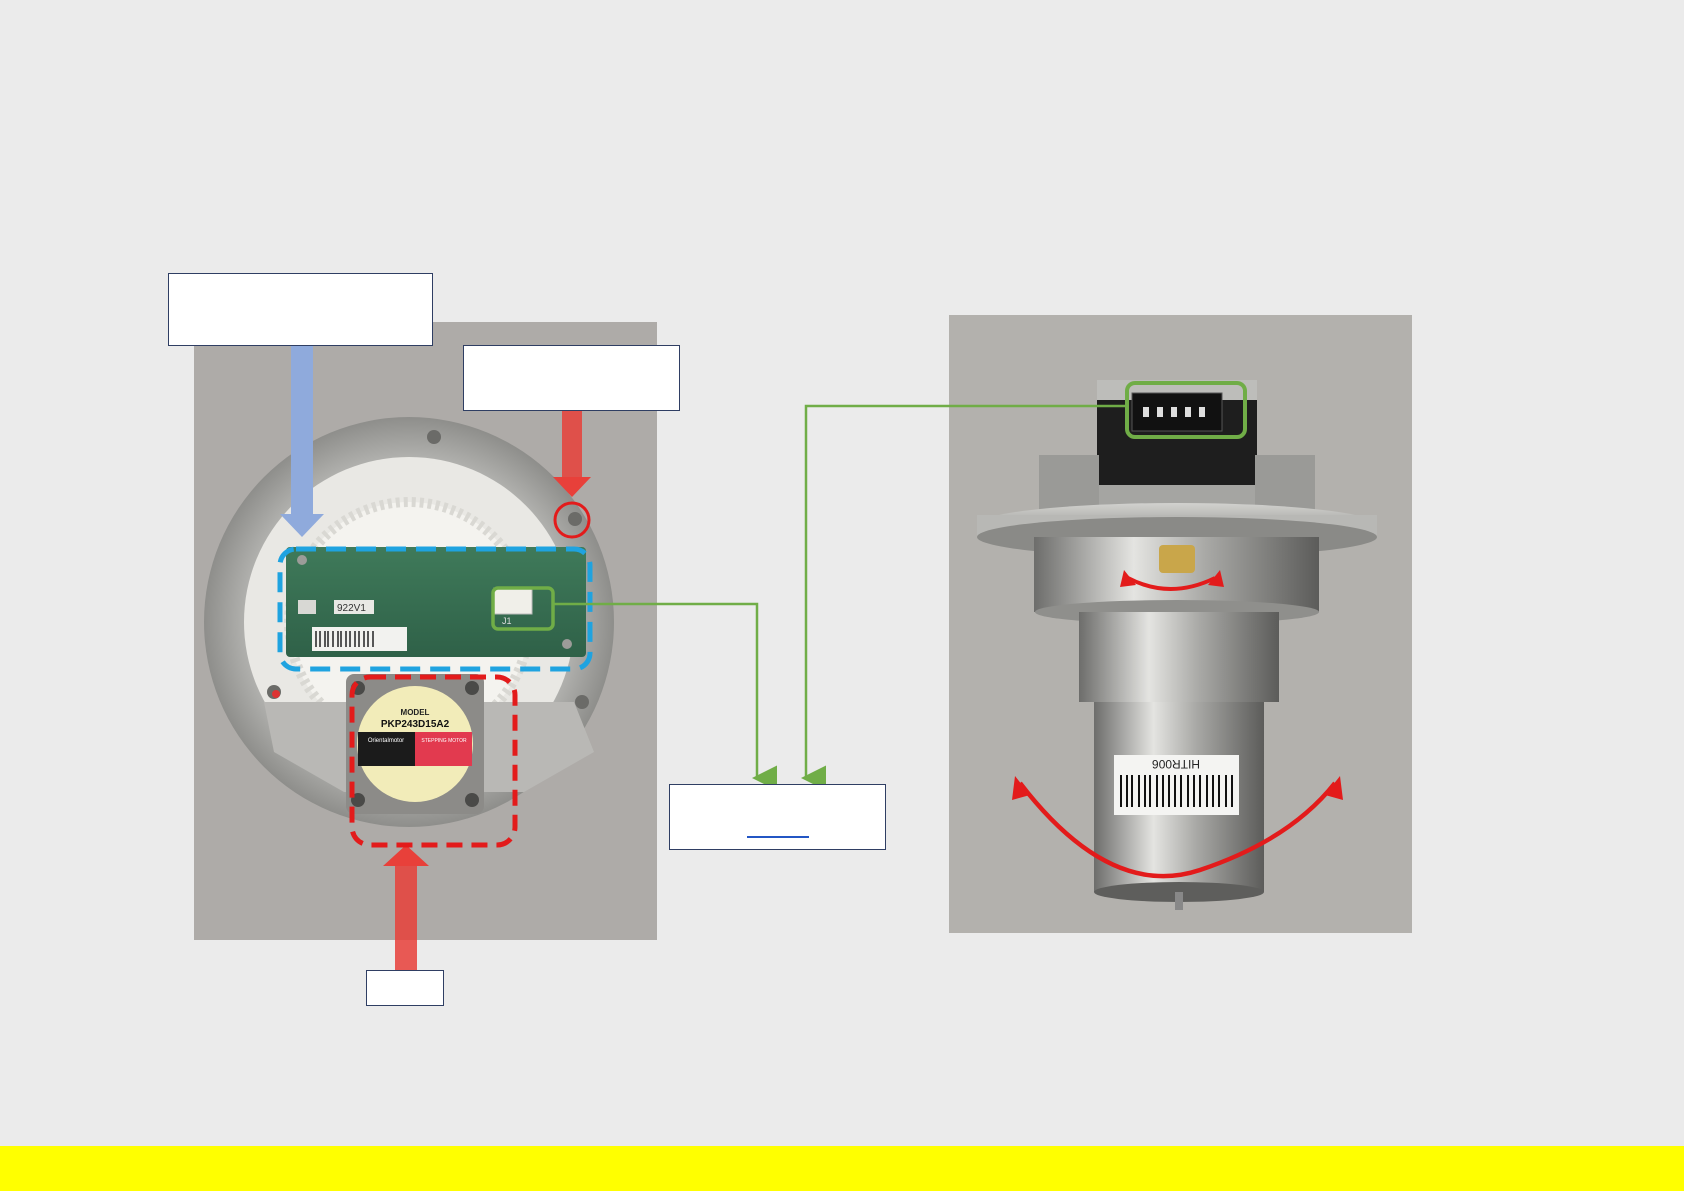 This screenshot has width=1684, height=1191. Describe the element at coordinates (1172, 580) in the screenshot. I see `small-rotation-arrow` at that location.